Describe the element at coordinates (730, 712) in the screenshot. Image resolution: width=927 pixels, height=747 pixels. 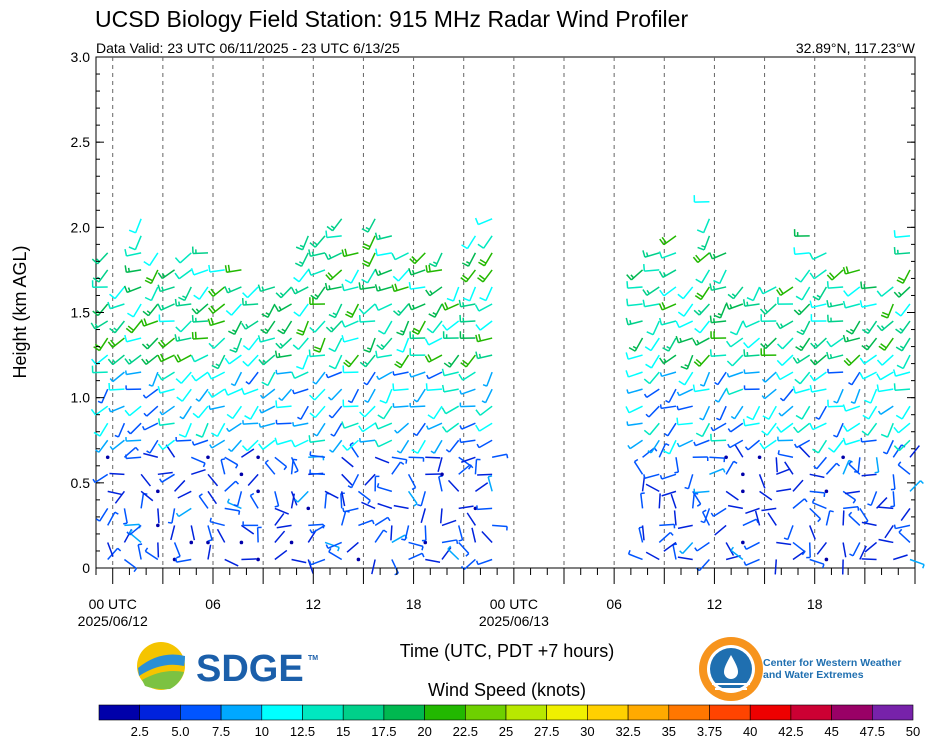
I see `colorbar-swatch` at that location.